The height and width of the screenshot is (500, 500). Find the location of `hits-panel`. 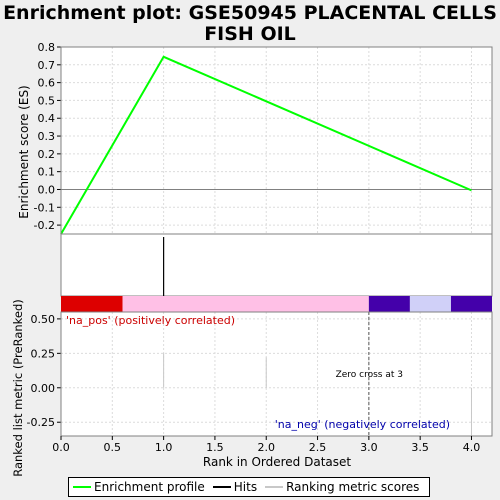

hits-panel is located at coordinates (276, 272).